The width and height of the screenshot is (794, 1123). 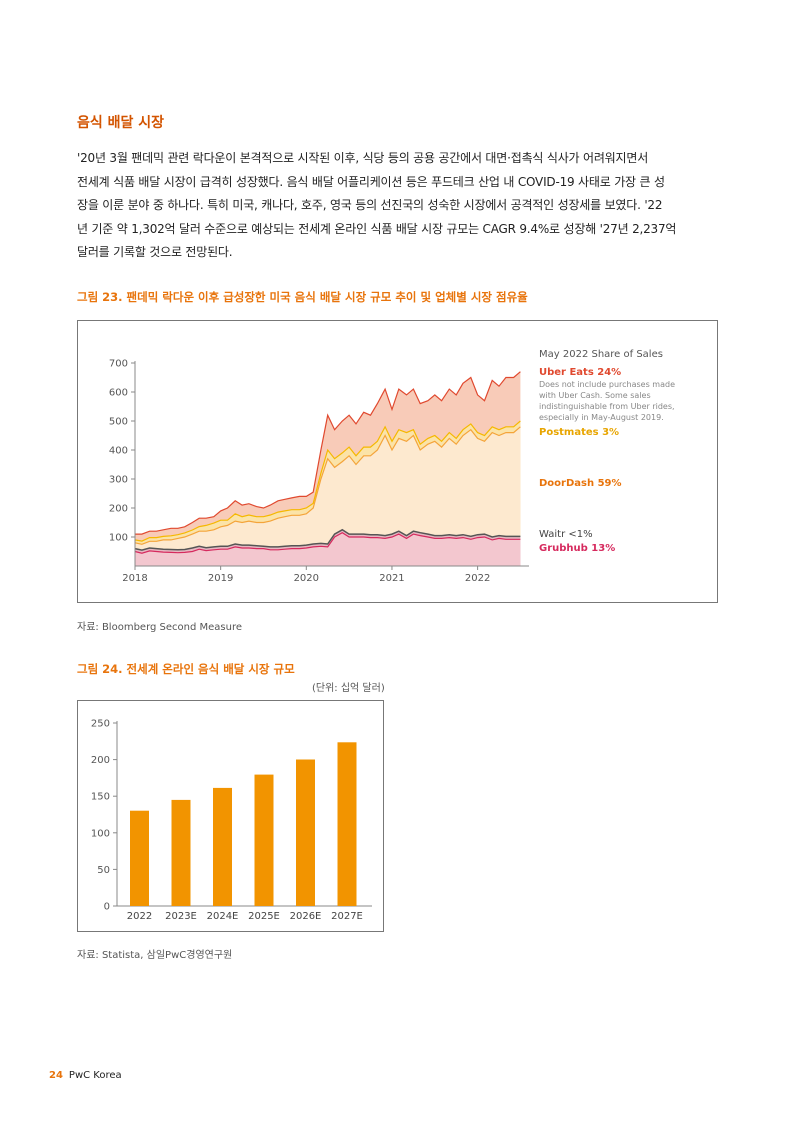 I want to click on legend-ubereats-note: Does not include purchases made, so click(x=607, y=384).